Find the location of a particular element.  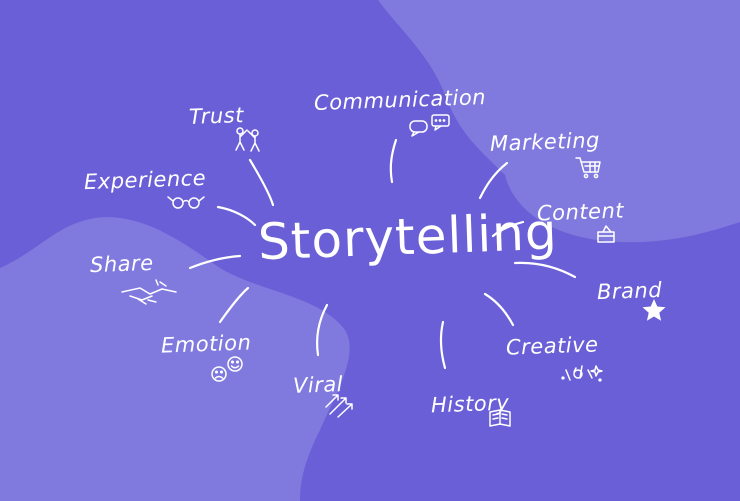

node-share: Share is located at coordinates (121, 264).